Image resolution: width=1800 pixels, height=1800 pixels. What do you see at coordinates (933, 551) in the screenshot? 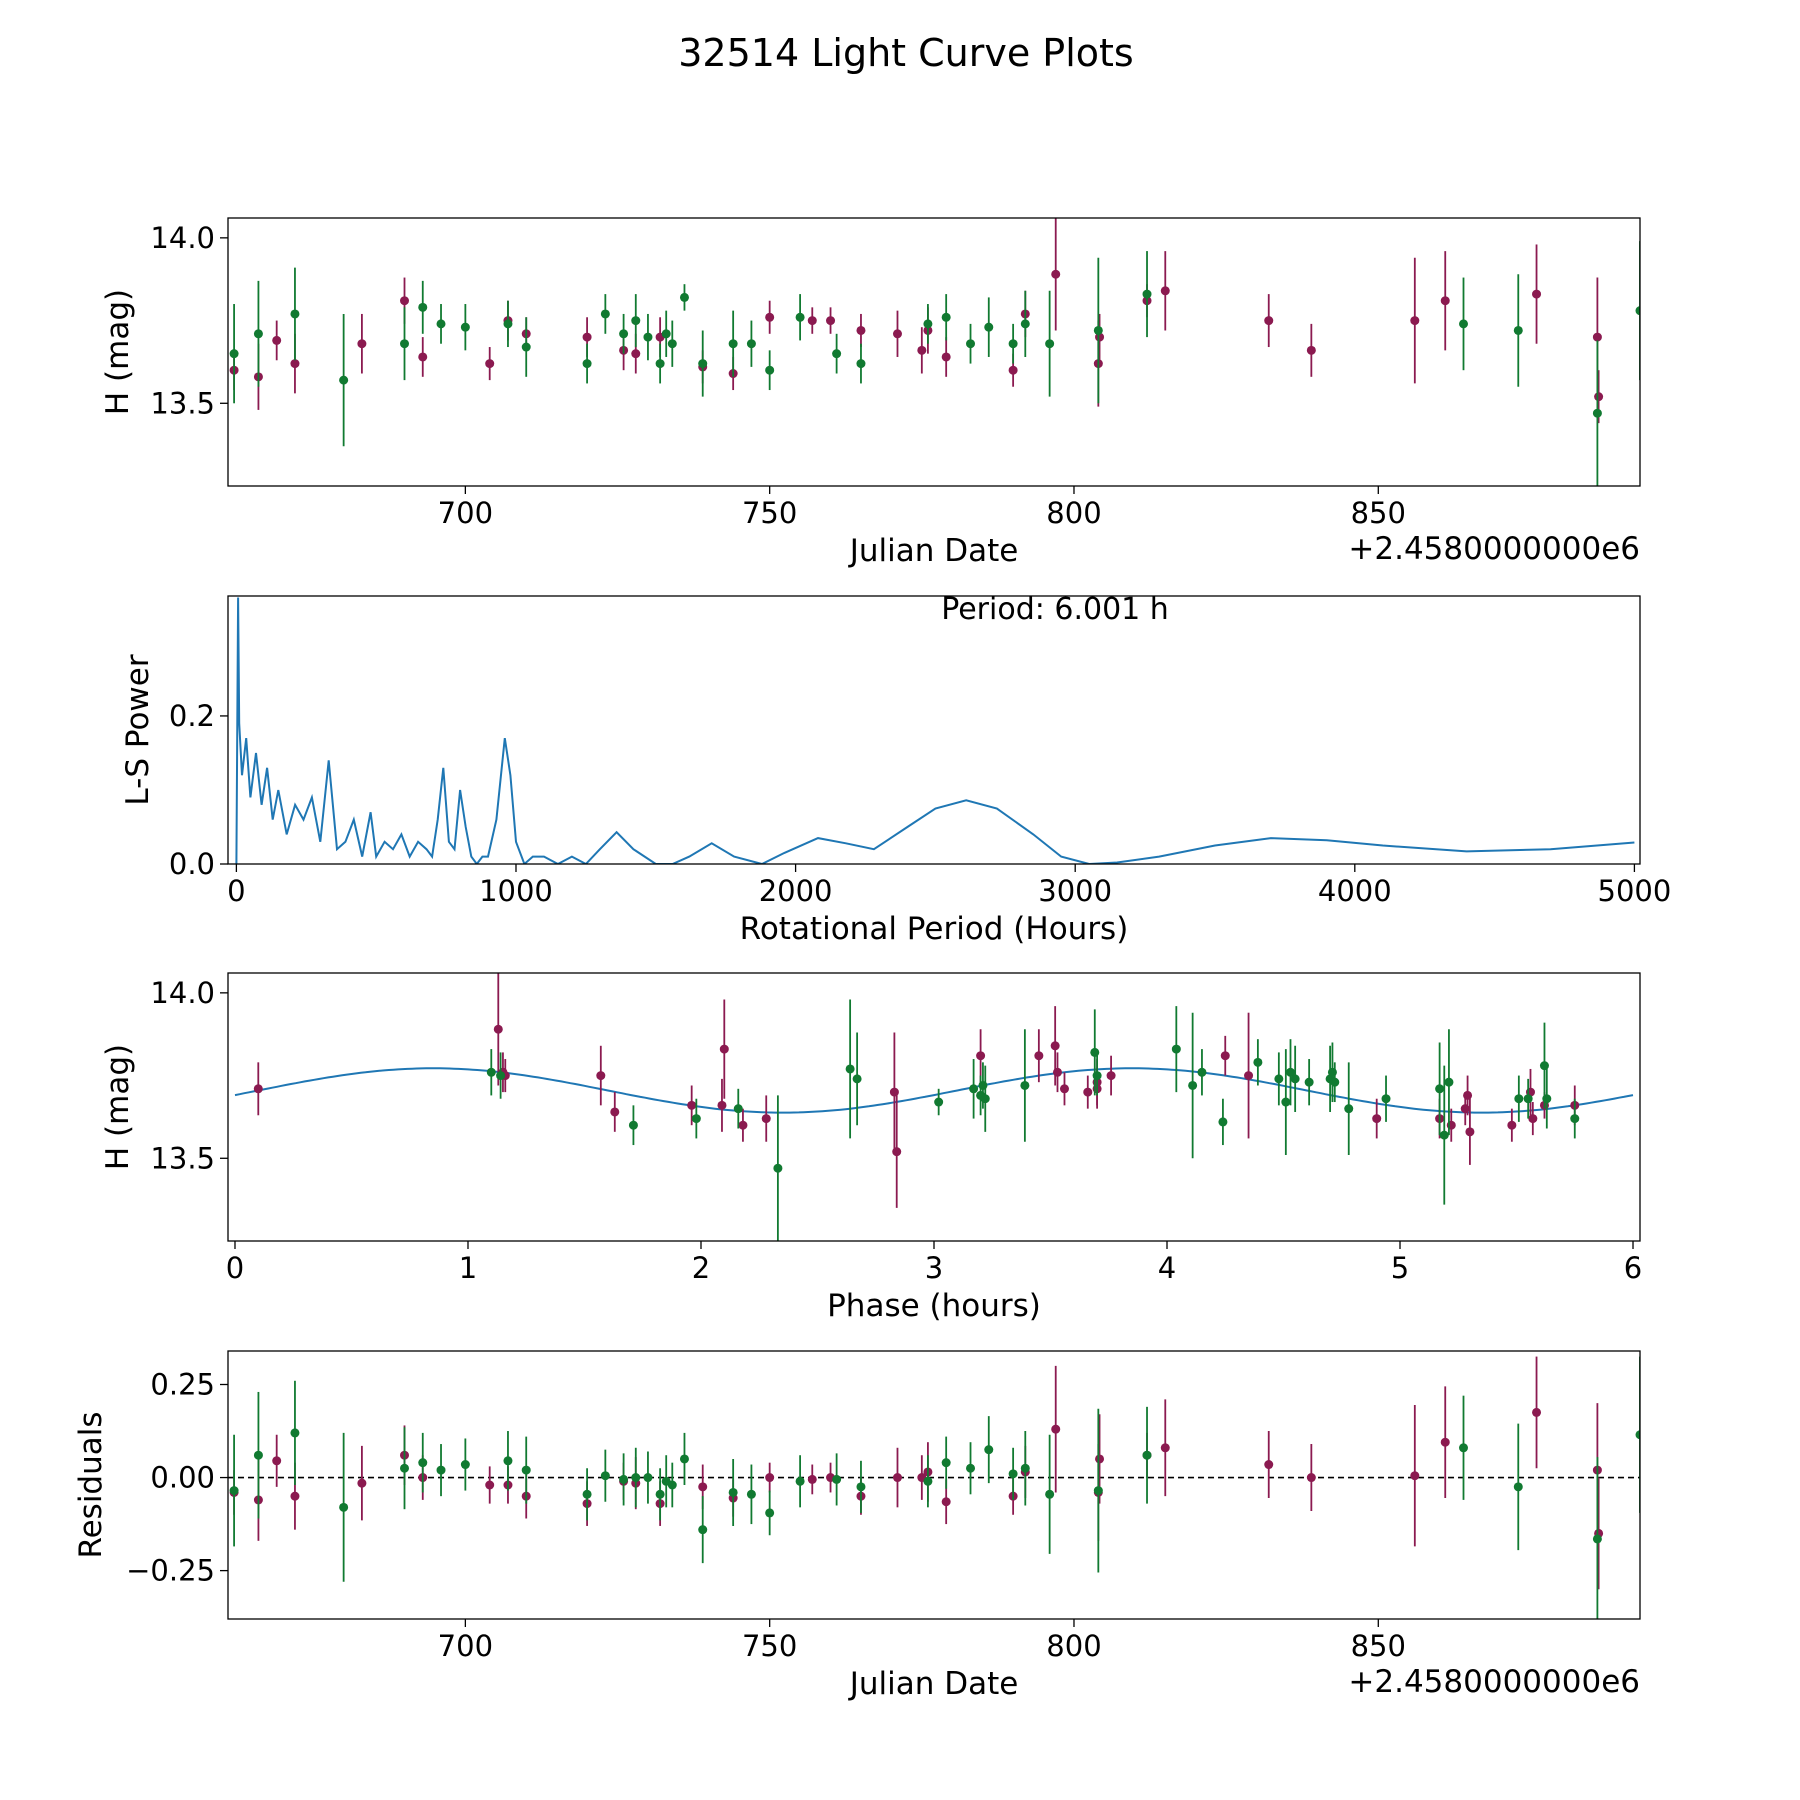
I see `lightcurve-xlabel: Julian Date` at bounding box center [933, 551].